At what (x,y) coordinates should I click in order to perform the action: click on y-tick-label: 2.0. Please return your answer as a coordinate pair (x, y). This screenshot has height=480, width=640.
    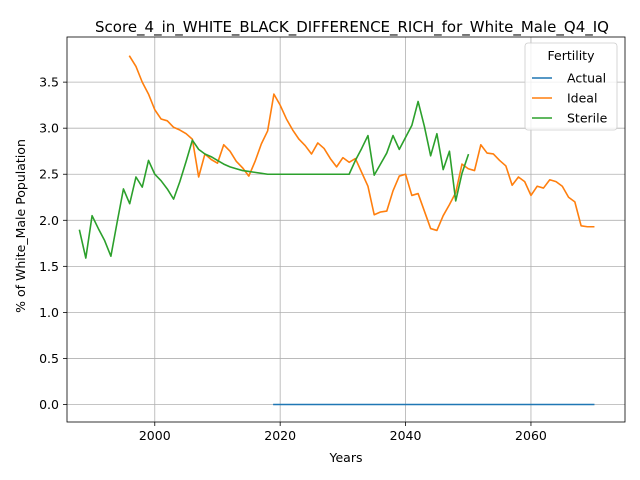
    Looking at the image, I should click on (49, 220).